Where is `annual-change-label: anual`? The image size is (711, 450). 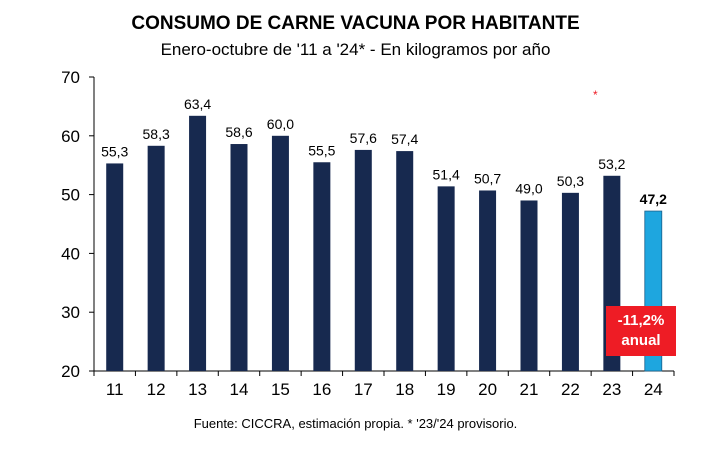 annual-change-label: anual is located at coordinates (641, 340).